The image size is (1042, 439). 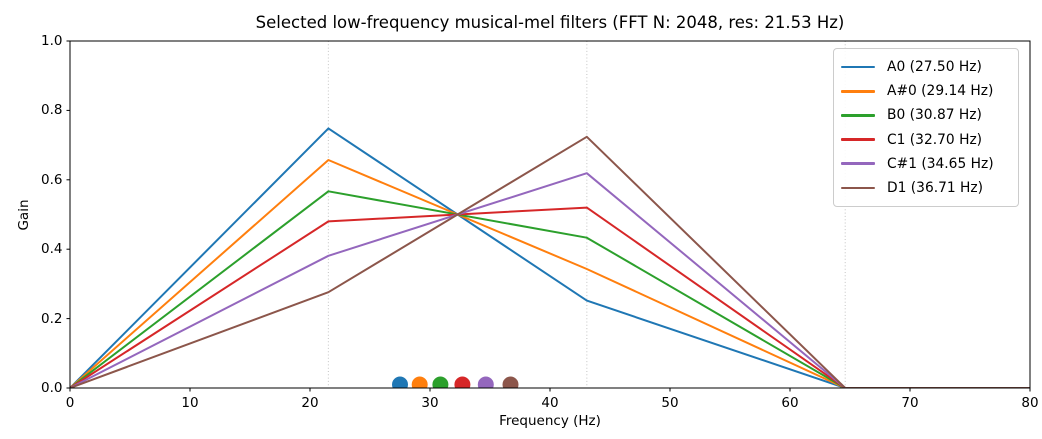 What do you see at coordinates (400, 382) in the screenshot?
I see `center-frequency-marker-A0` at bounding box center [400, 382].